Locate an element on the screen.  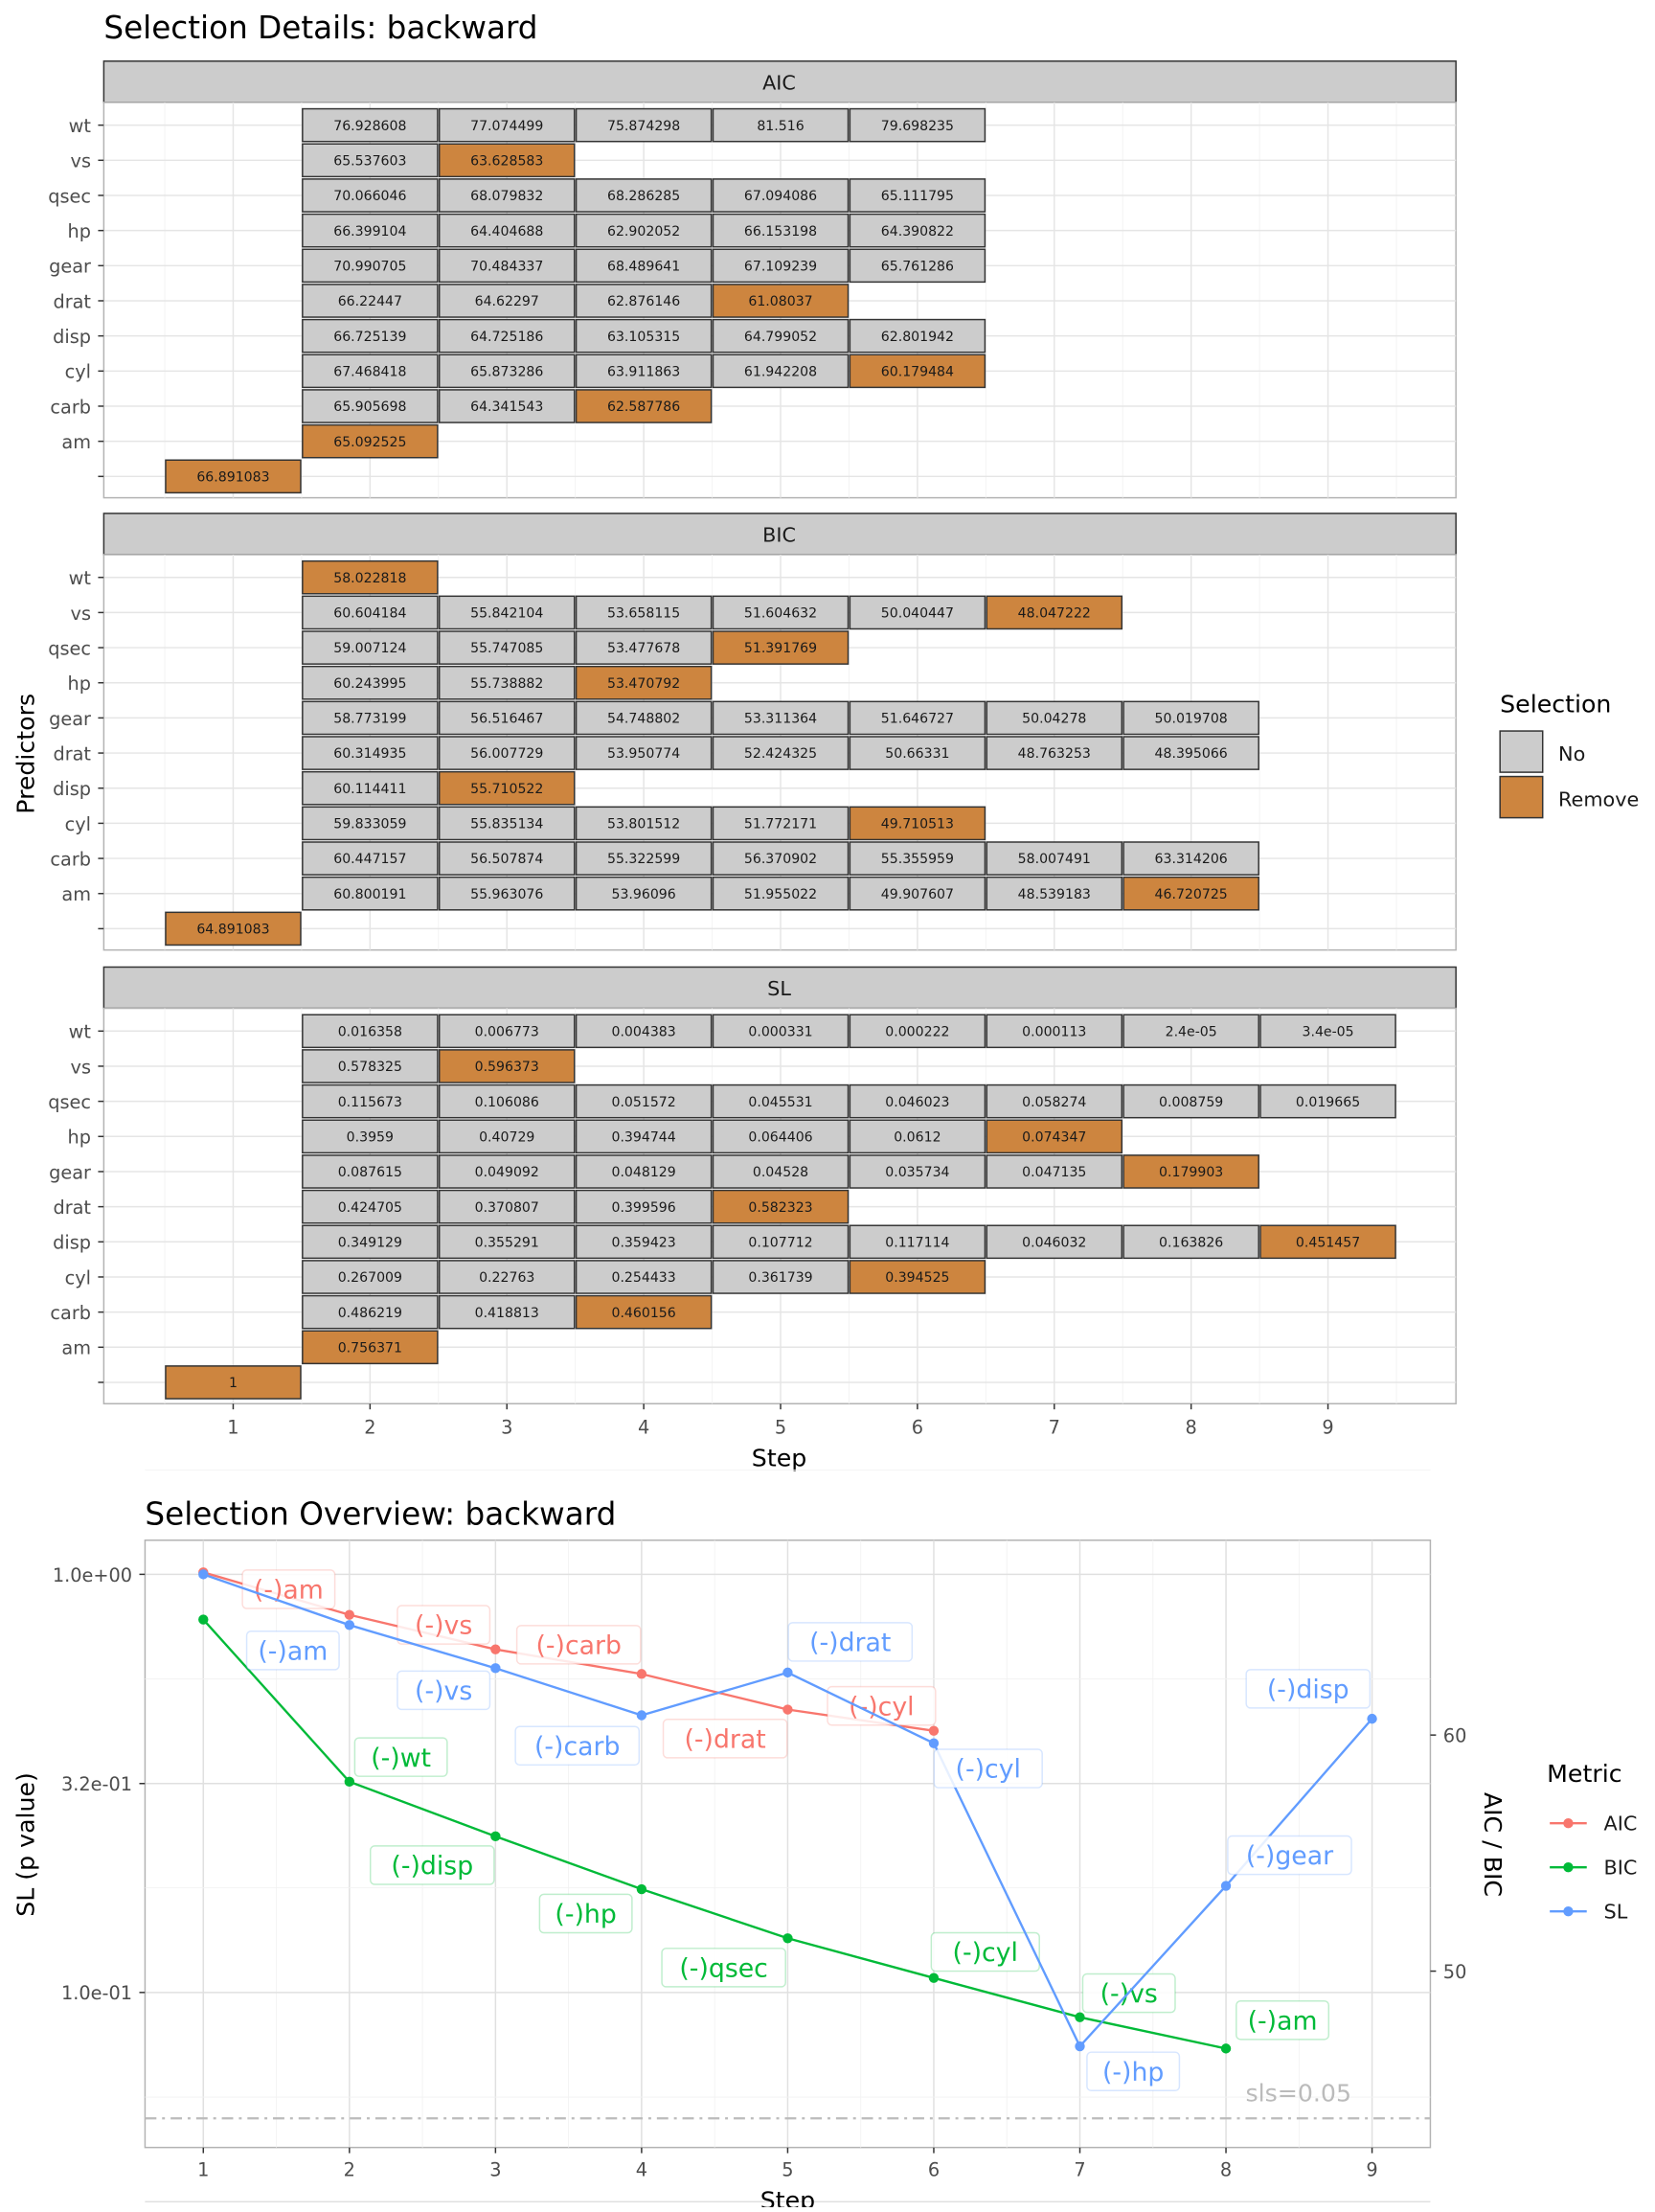
tile-value: 65.873286 is located at coordinates (507, 372).